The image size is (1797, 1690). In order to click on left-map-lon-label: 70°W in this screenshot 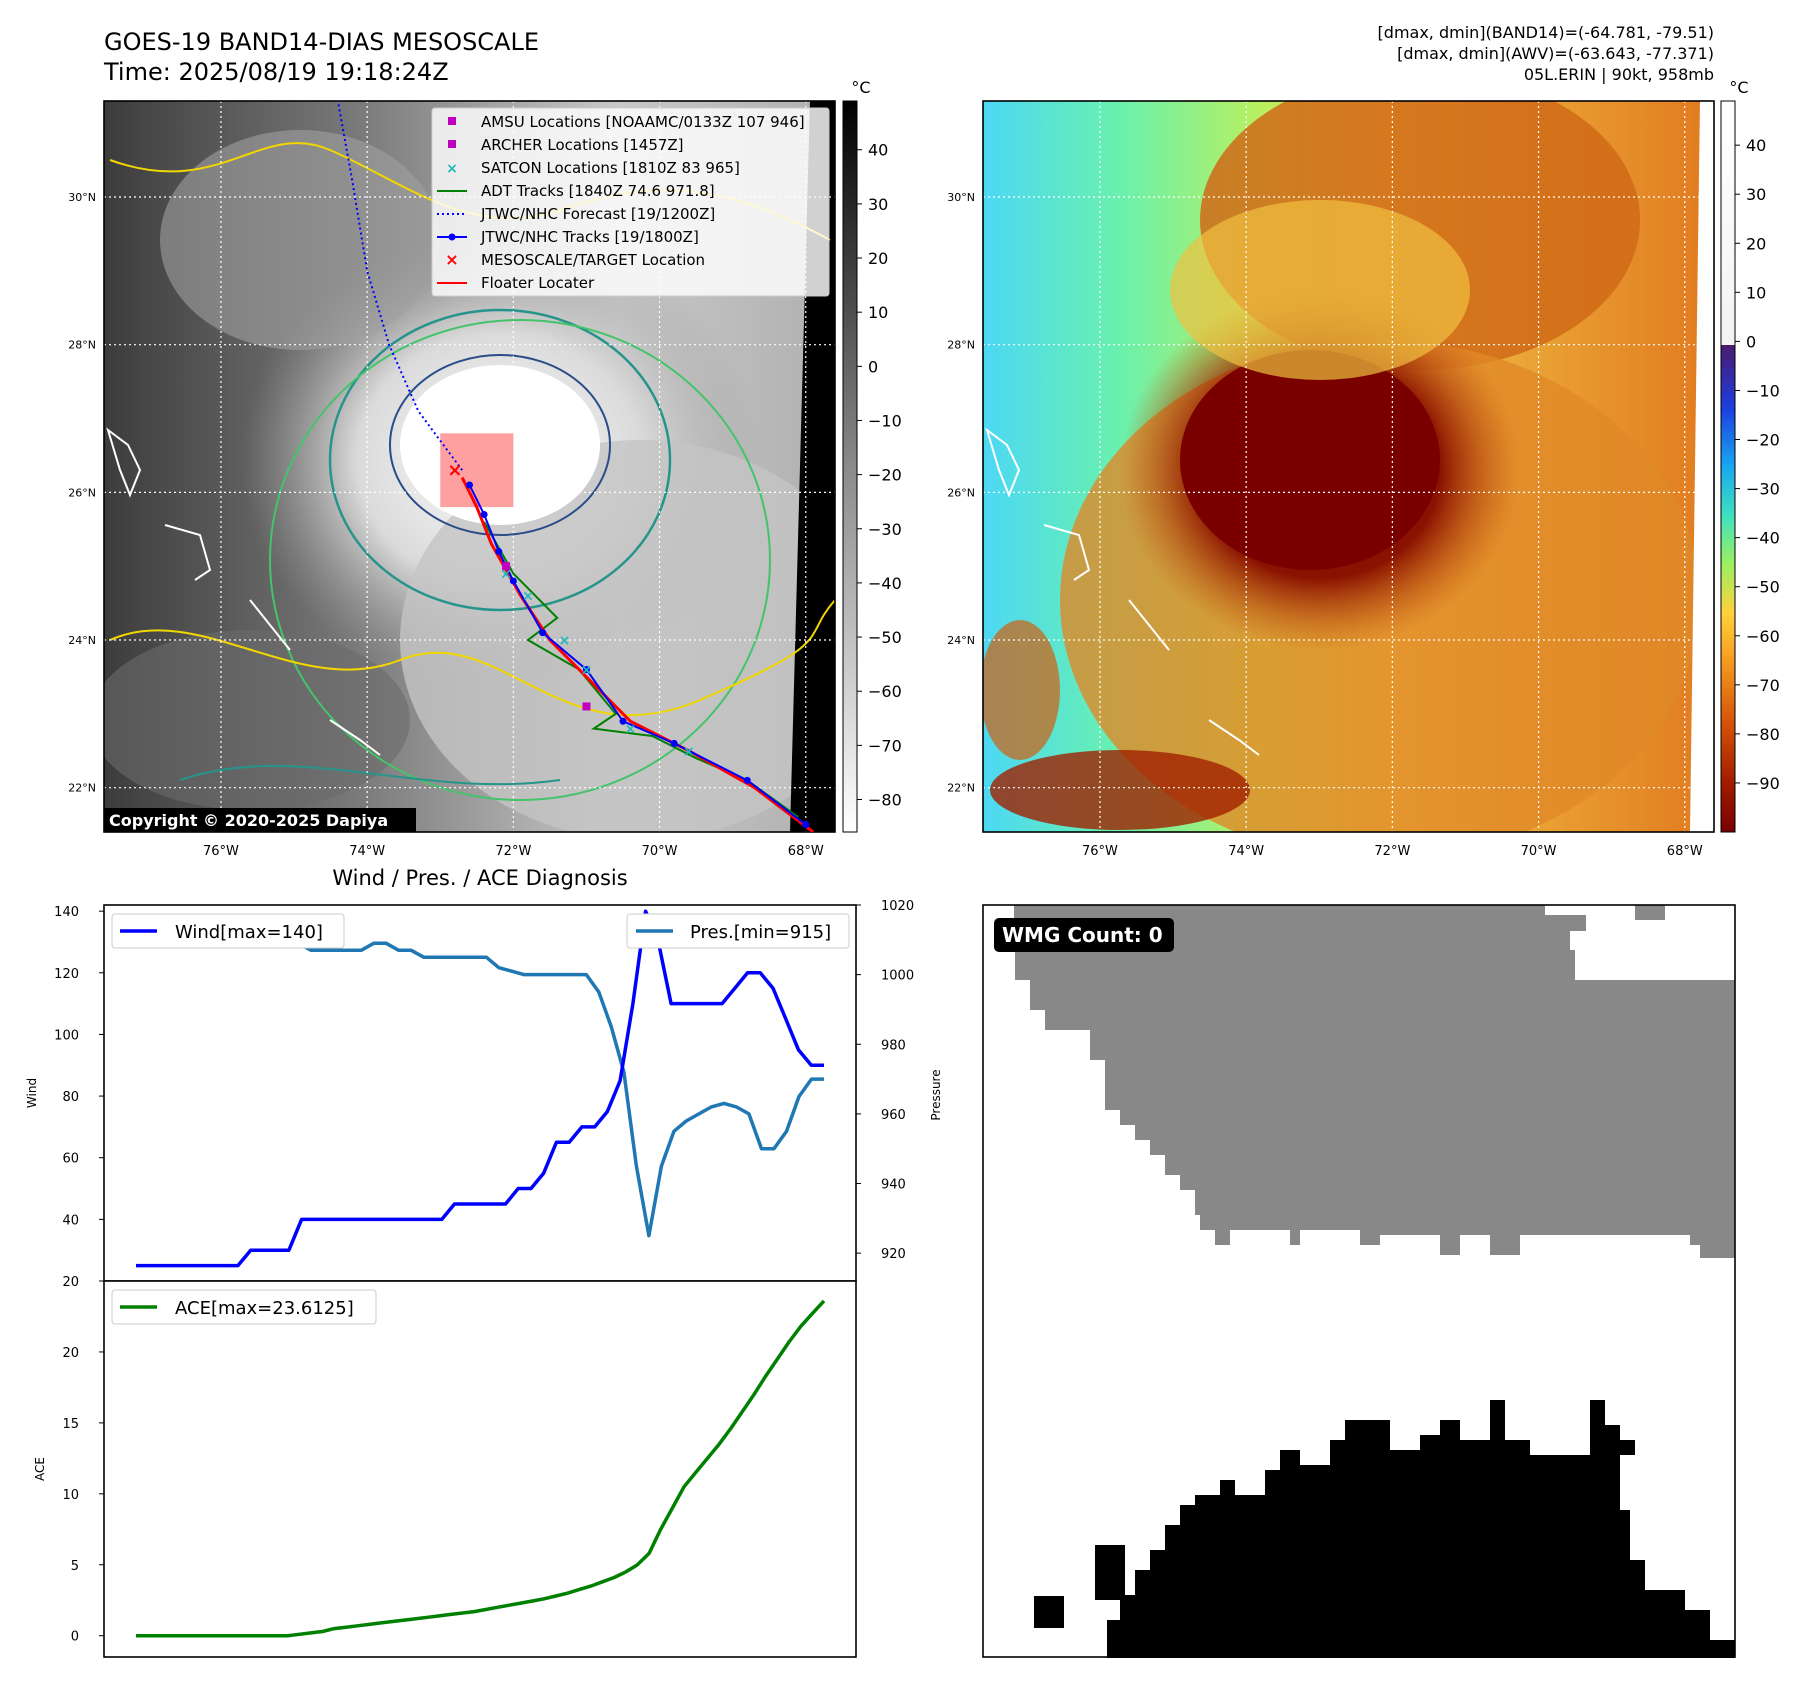, I will do `click(660, 851)`.